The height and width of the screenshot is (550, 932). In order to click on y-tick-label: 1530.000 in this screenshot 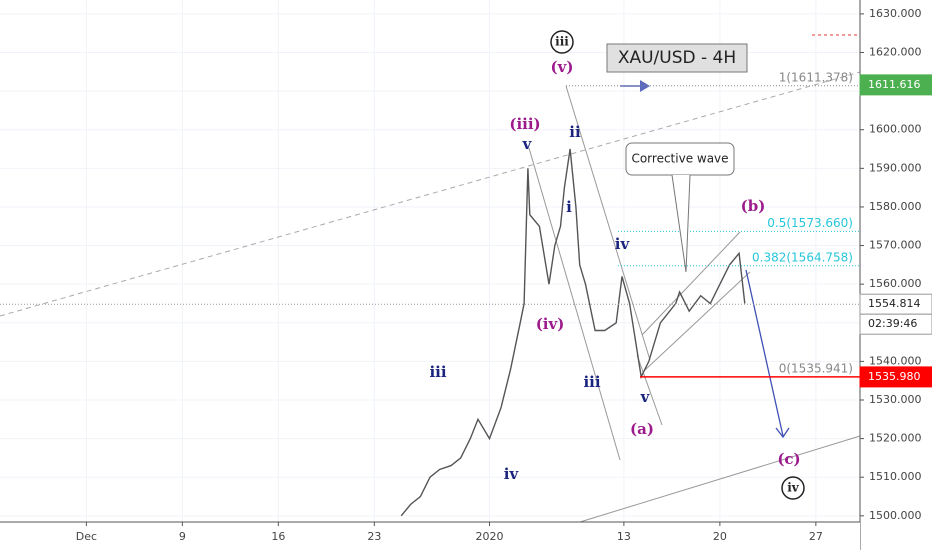, I will do `click(895, 399)`.